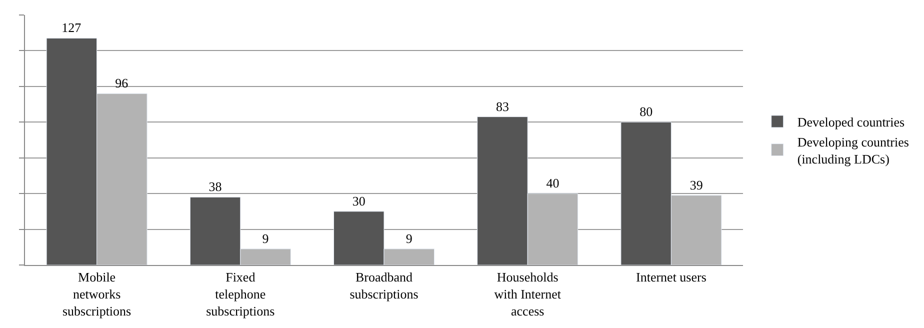  What do you see at coordinates (528, 294) in the screenshot?
I see `x-tick-label: Households with Internet access` at bounding box center [528, 294].